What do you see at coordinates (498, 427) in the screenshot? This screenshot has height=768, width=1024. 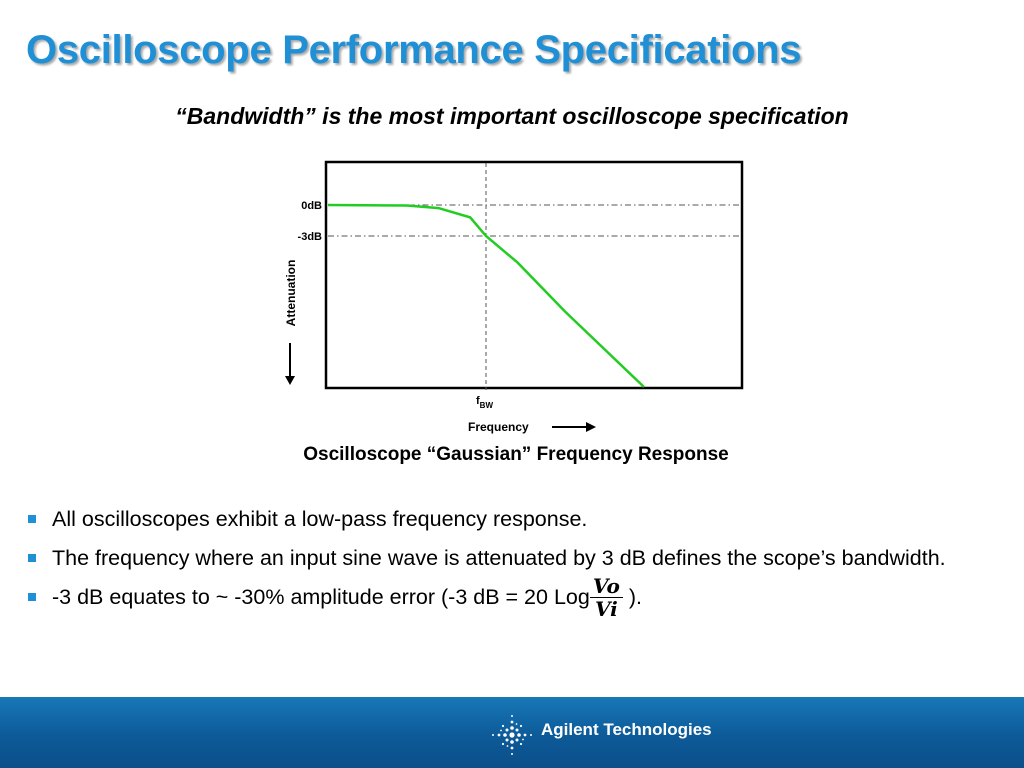 I see `x-axis-label: Frequency` at bounding box center [498, 427].